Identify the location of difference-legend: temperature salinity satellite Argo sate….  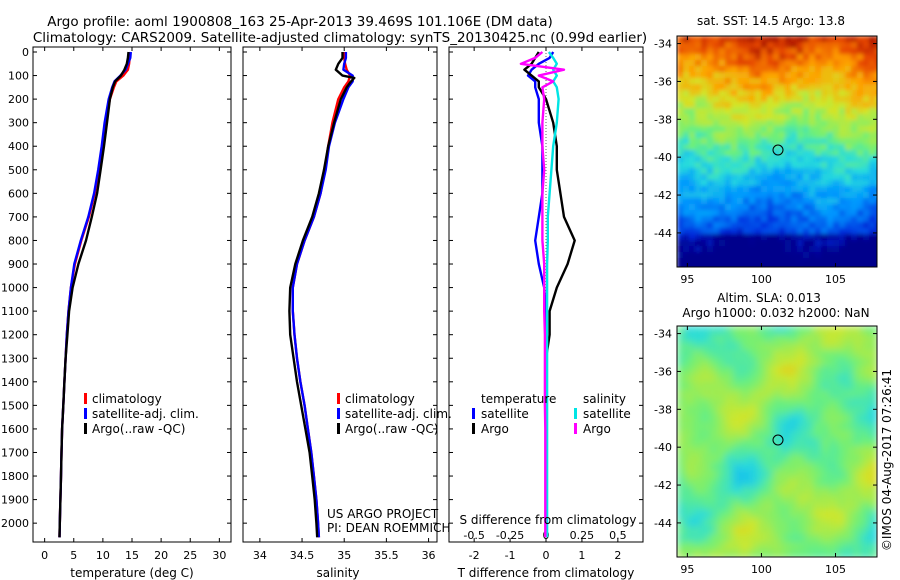
(551, 414).